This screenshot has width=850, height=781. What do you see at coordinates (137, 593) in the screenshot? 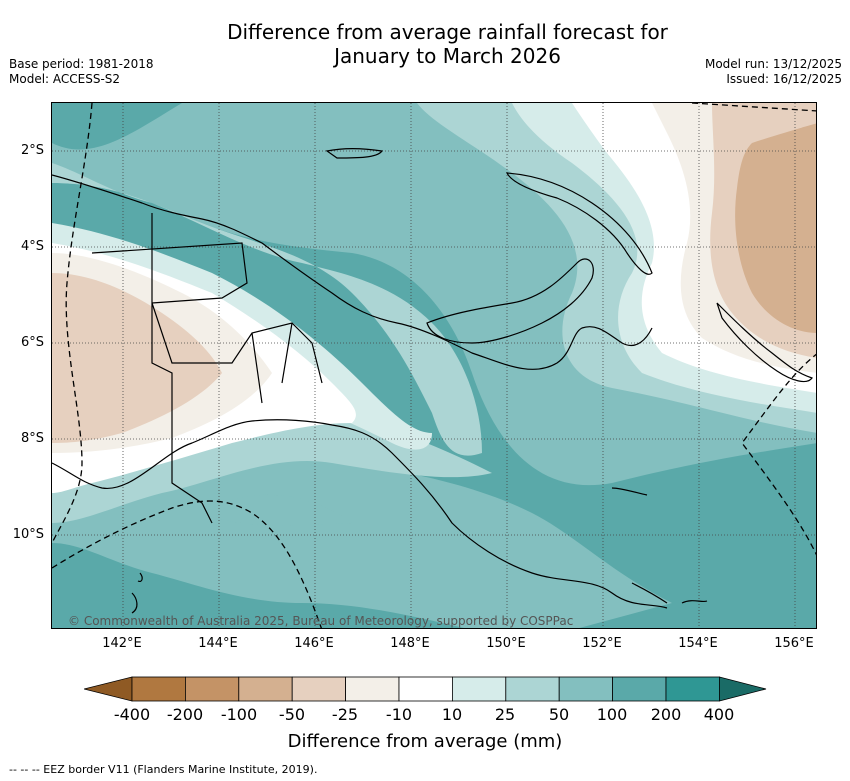
I see `torres-islands` at bounding box center [137, 593].